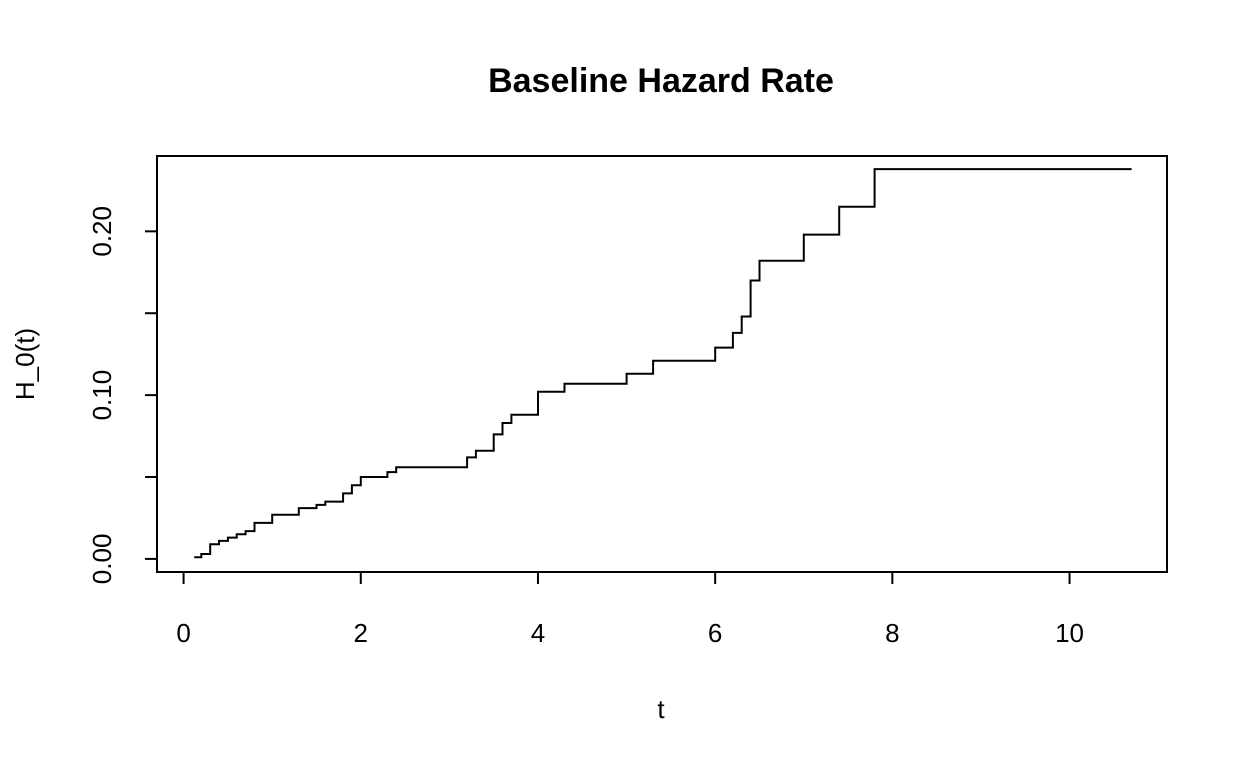 The width and height of the screenshot is (1248, 768). What do you see at coordinates (122, 395) in the screenshot?
I see `y-axis: 0.00 0.10 0.20` at bounding box center [122, 395].